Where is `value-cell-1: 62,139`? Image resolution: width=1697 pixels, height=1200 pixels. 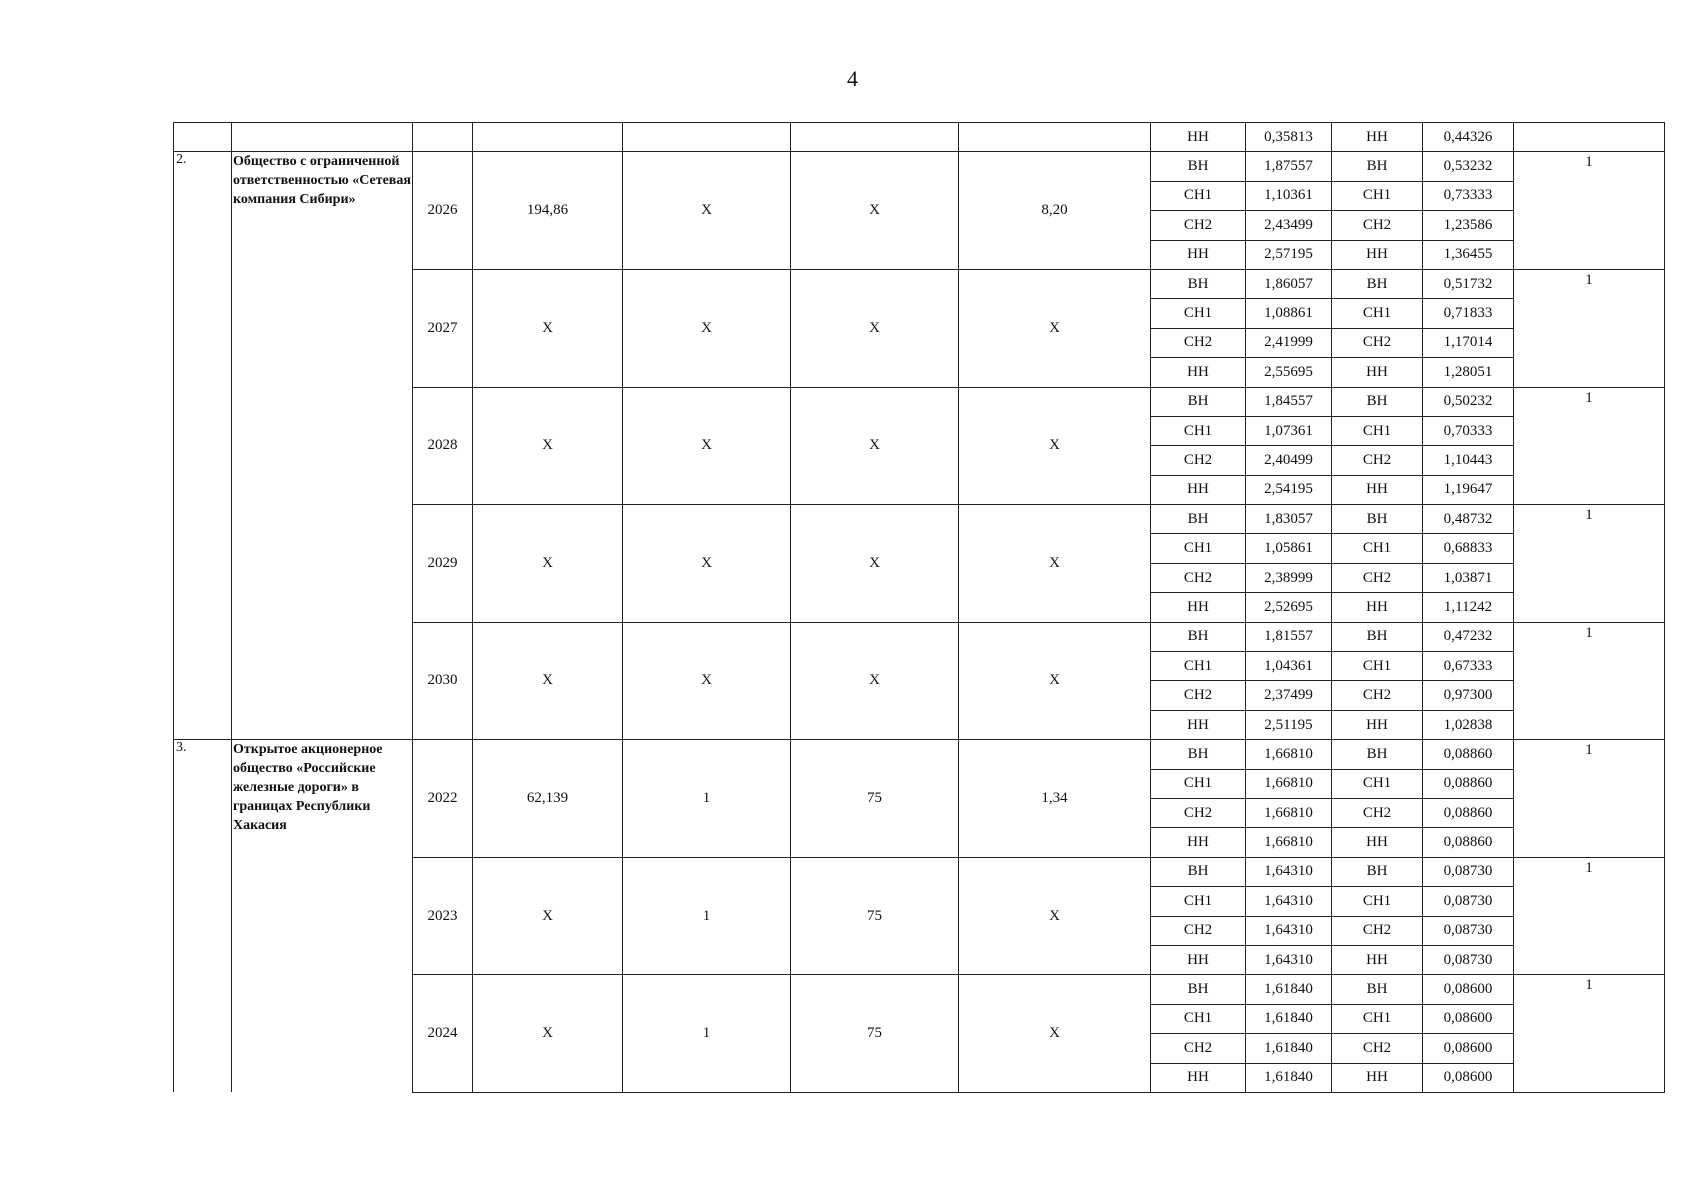
value-cell-1: 62,139 is located at coordinates (547, 798).